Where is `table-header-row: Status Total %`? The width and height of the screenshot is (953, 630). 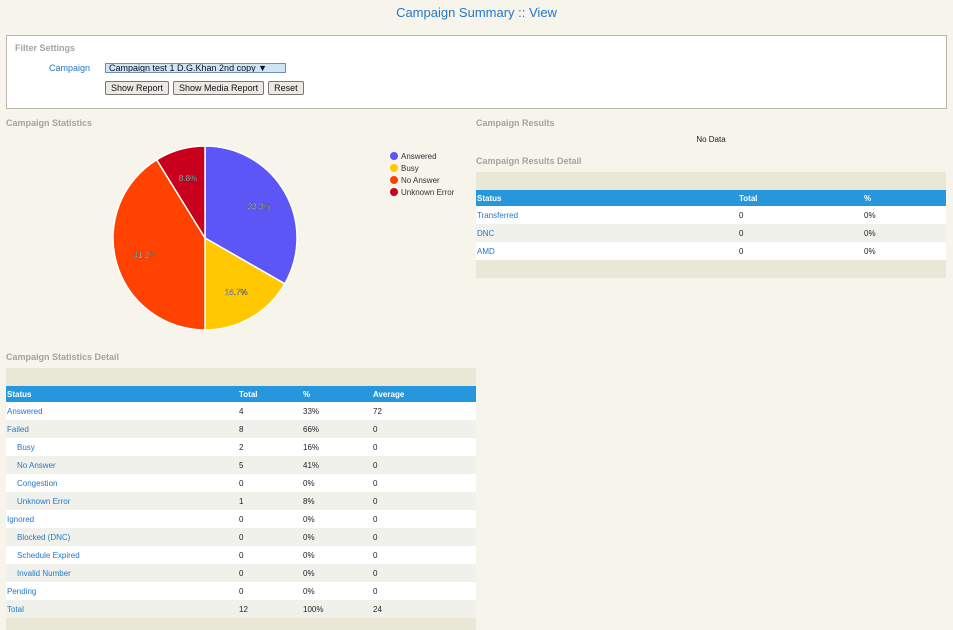
table-header-row: Status Total % is located at coordinates (711, 198).